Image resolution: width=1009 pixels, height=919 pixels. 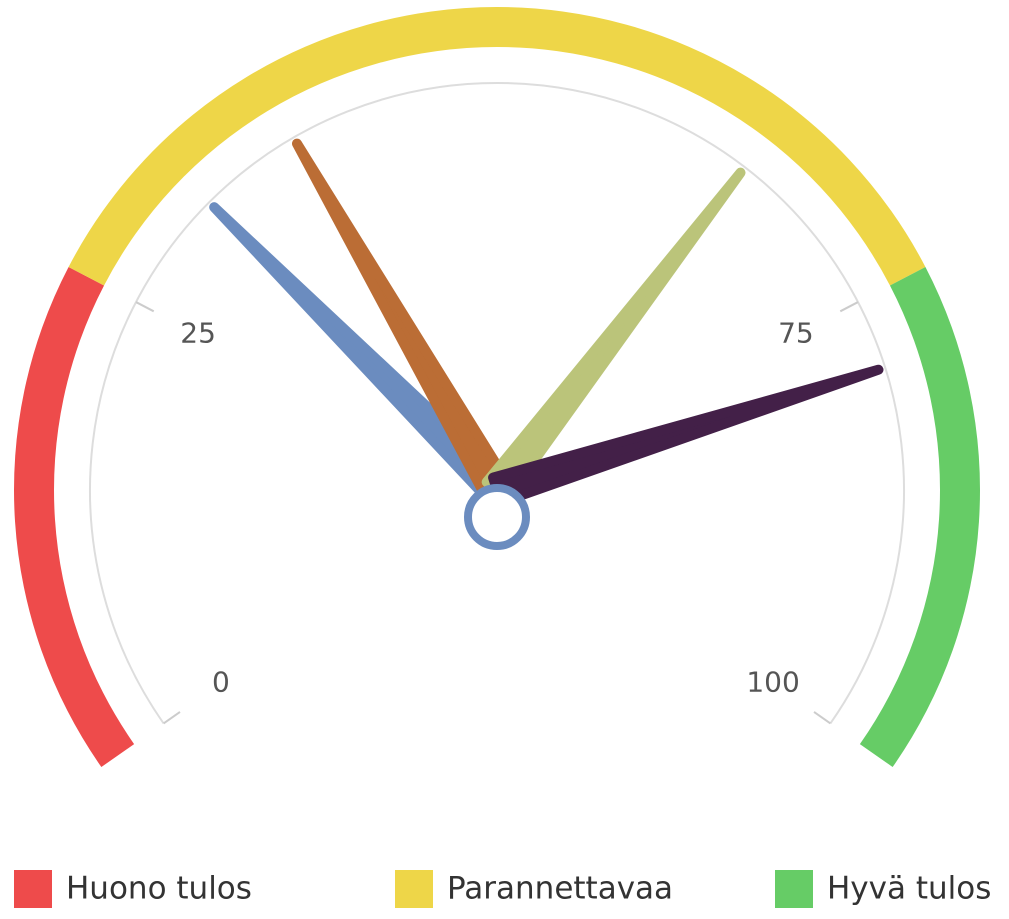 What do you see at coordinates (221, 681) in the screenshot?
I see `tick-label: 0` at bounding box center [221, 681].